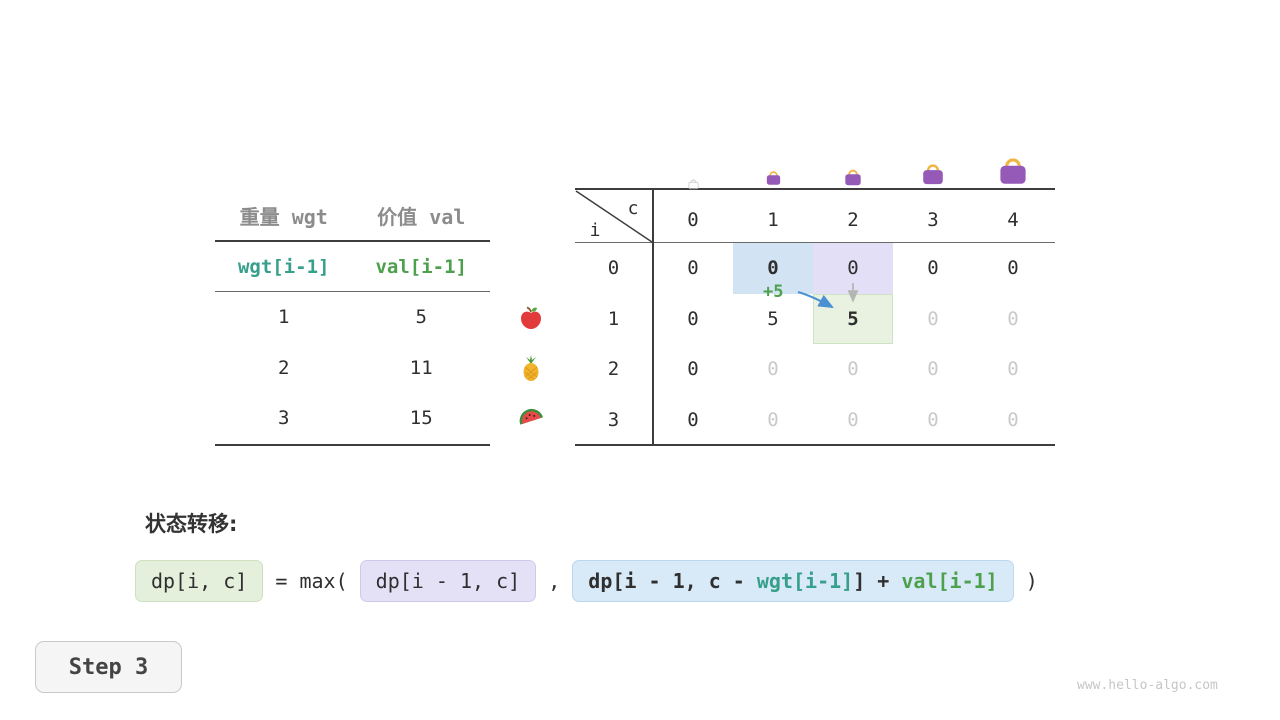 The width and height of the screenshot is (1280, 720). Describe the element at coordinates (1025, 581) in the screenshot. I see `formula-close-paren: )` at that location.